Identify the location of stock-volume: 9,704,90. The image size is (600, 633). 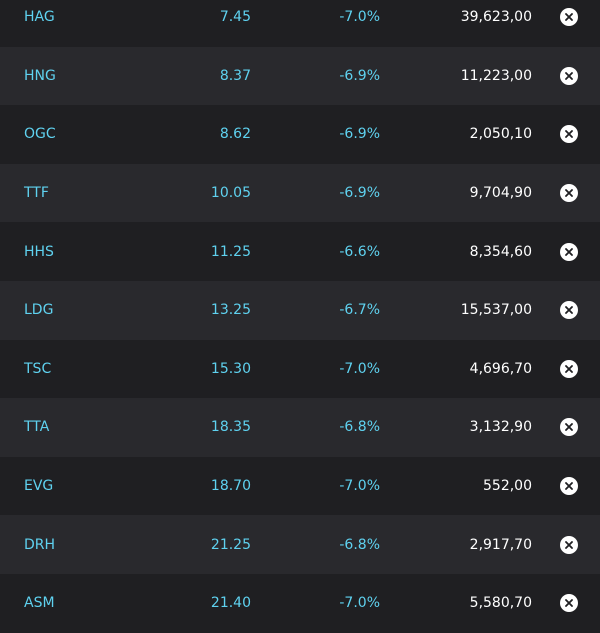
(500, 193).